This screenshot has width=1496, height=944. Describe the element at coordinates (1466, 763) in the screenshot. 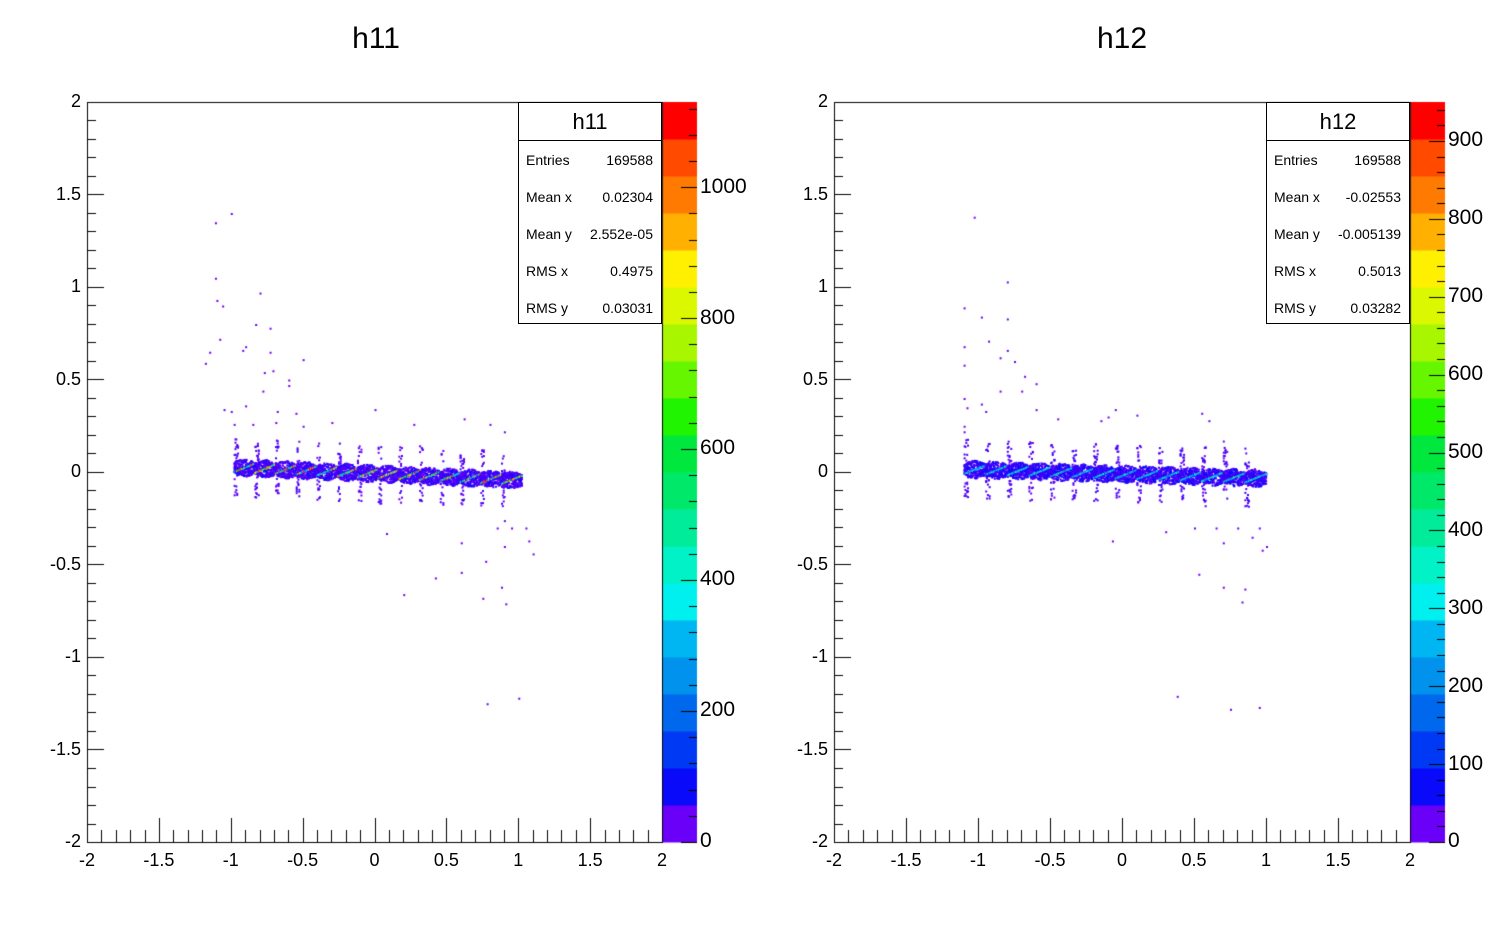

I see `palette-tick-label: 100` at that location.